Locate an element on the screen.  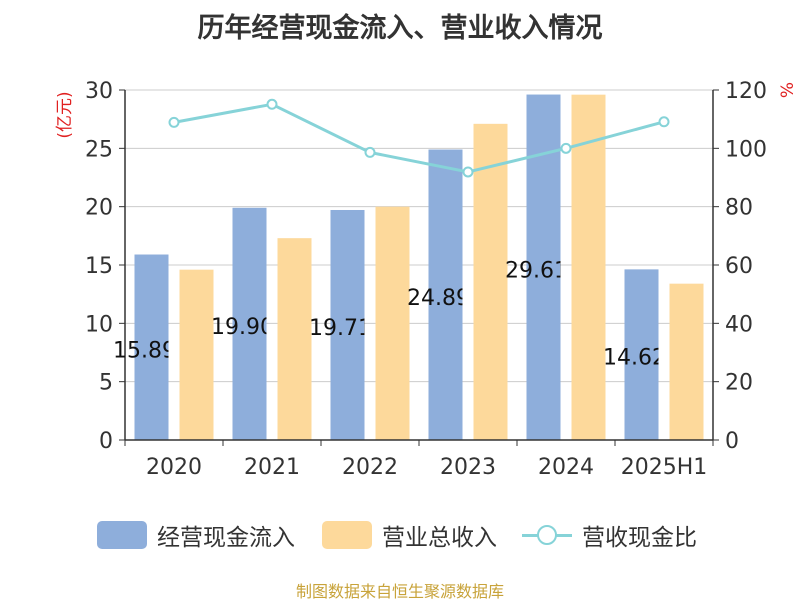
legend-revenue: 营业总收入 is located at coordinates (409, 535).